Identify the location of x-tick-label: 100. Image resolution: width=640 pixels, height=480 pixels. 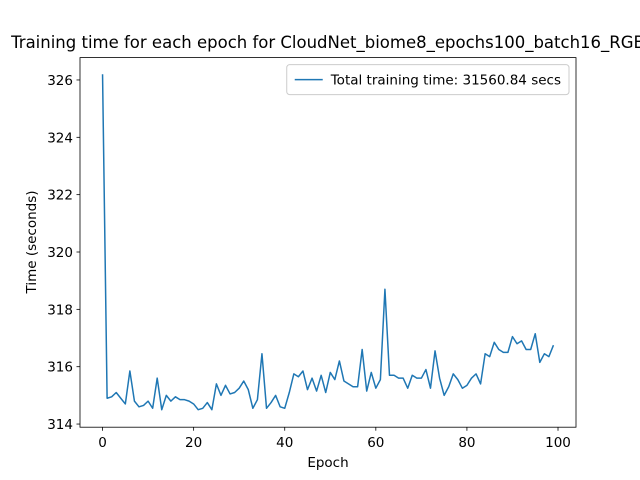
(558, 443).